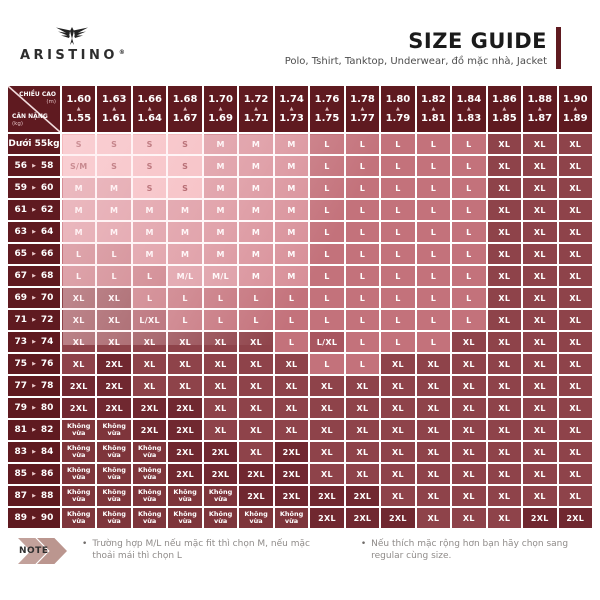  What do you see at coordinates (34, 452) in the screenshot?
I see `row-label: 83 ▶ 84` at bounding box center [34, 452].